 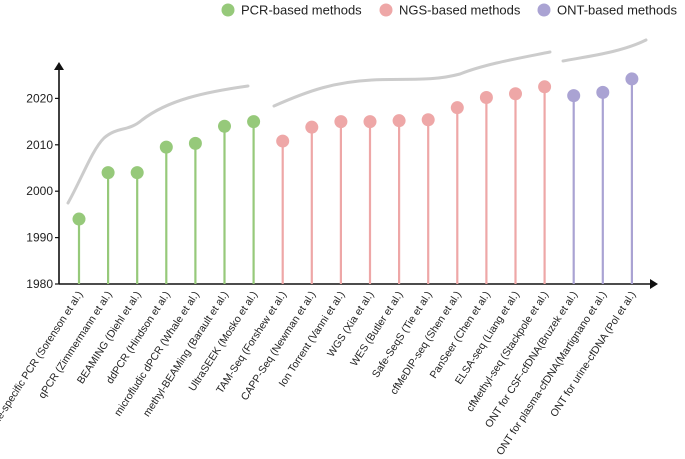 What do you see at coordinates (301, 10) in the screenshot?
I see `legend-label: PCR-based methods` at bounding box center [301, 10].